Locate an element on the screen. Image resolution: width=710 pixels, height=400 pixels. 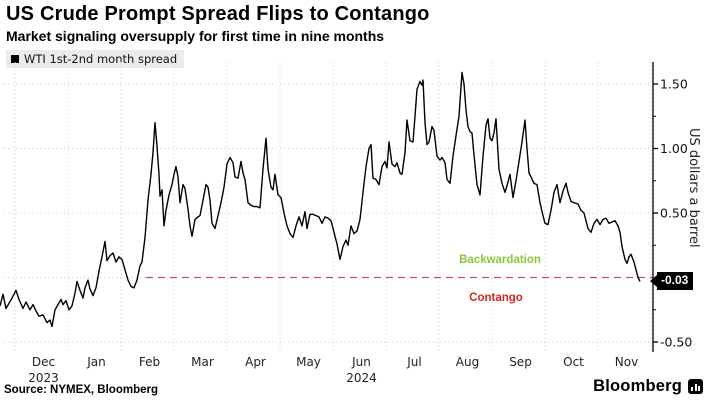
legend-marker-icon is located at coordinates (15, 59).